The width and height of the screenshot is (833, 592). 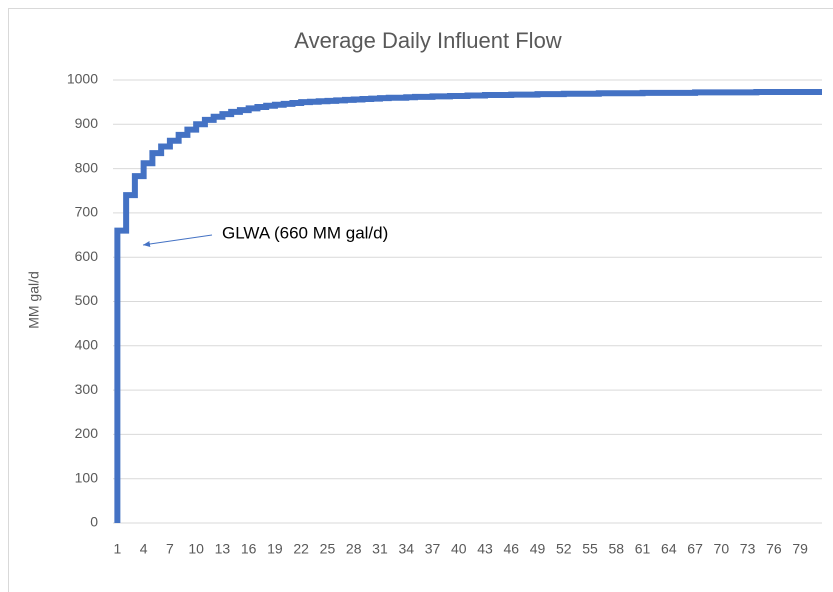 What do you see at coordinates (354, 549) in the screenshot?
I see `x-tick-label: 28` at bounding box center [354, 549].